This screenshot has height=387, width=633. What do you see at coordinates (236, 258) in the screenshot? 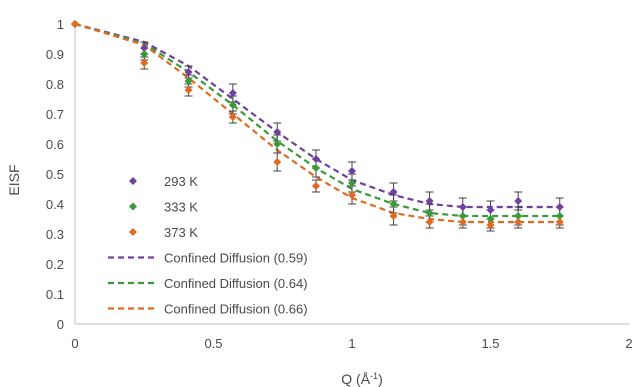
I see `legend-label: Confined Diffusion (0.59)` at bounding box center [236, 258].